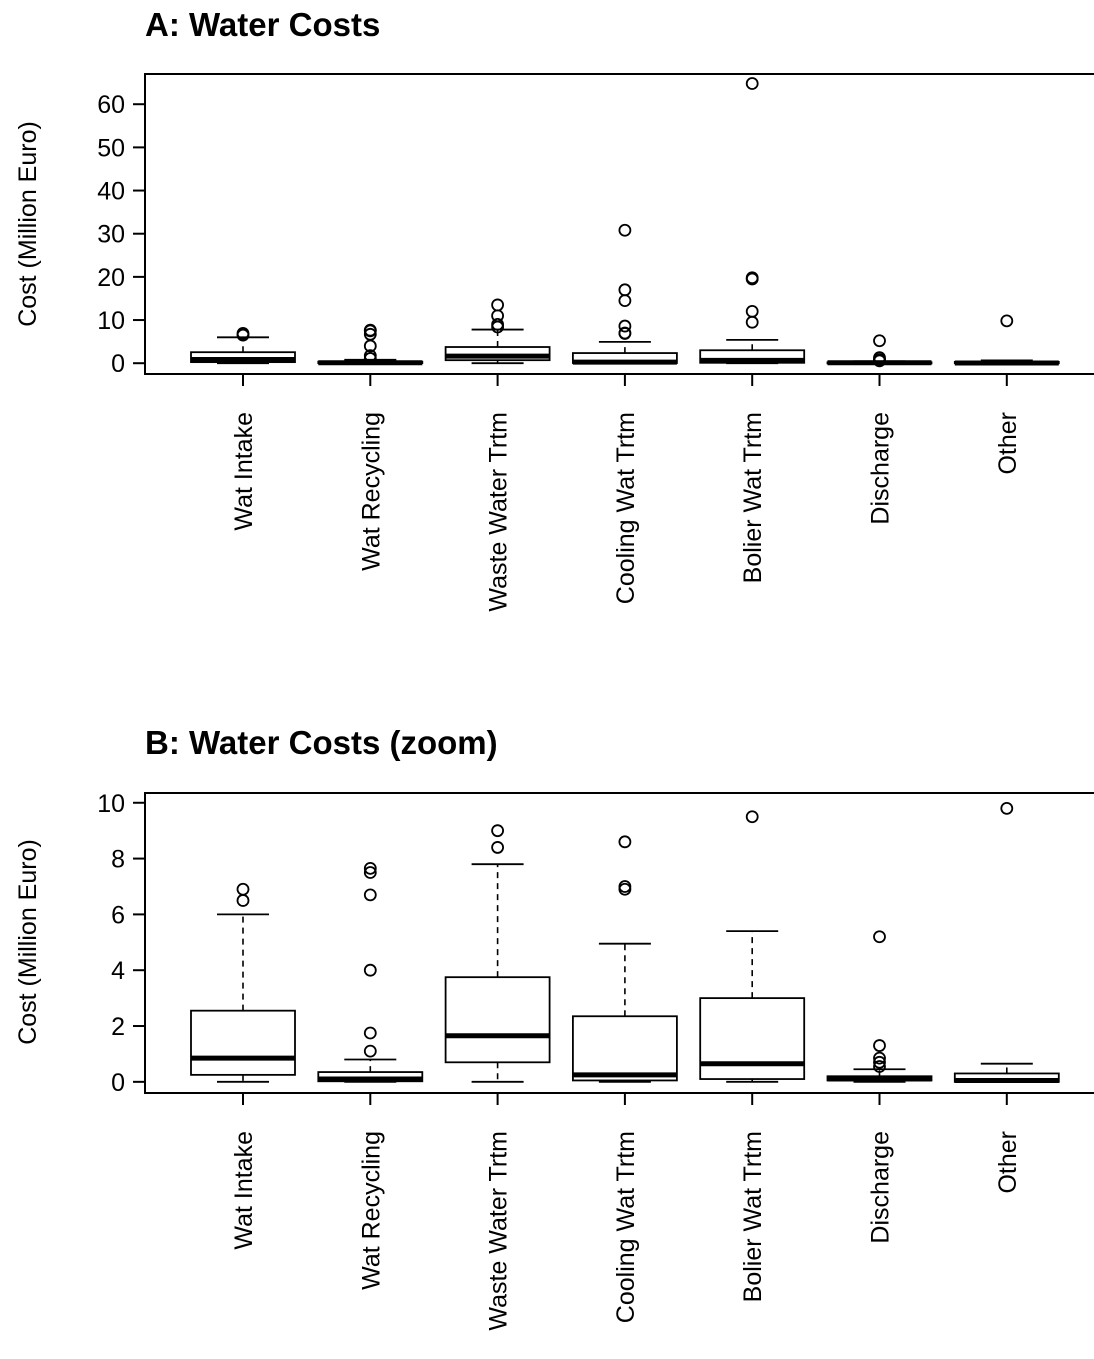 Image resolution: width=1094 pixels, height=1359 pixels. What do you see at coordinates (111, 278) in the screenshot?
I see `y-tick-label: 20` at bounding box center [111, 278].